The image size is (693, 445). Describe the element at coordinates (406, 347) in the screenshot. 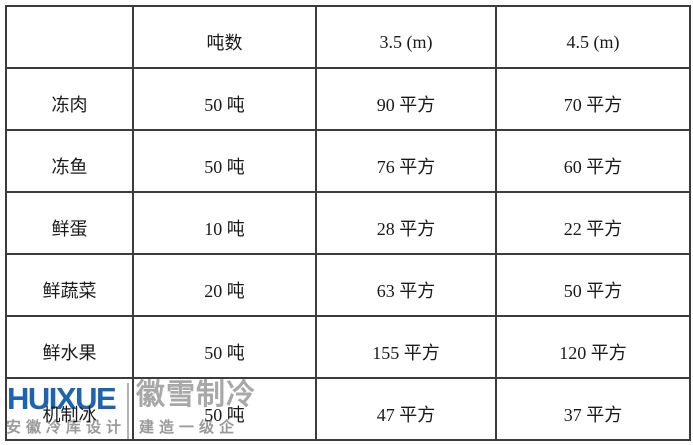

I see `cell-area-3-5: 155 平方` at that location.